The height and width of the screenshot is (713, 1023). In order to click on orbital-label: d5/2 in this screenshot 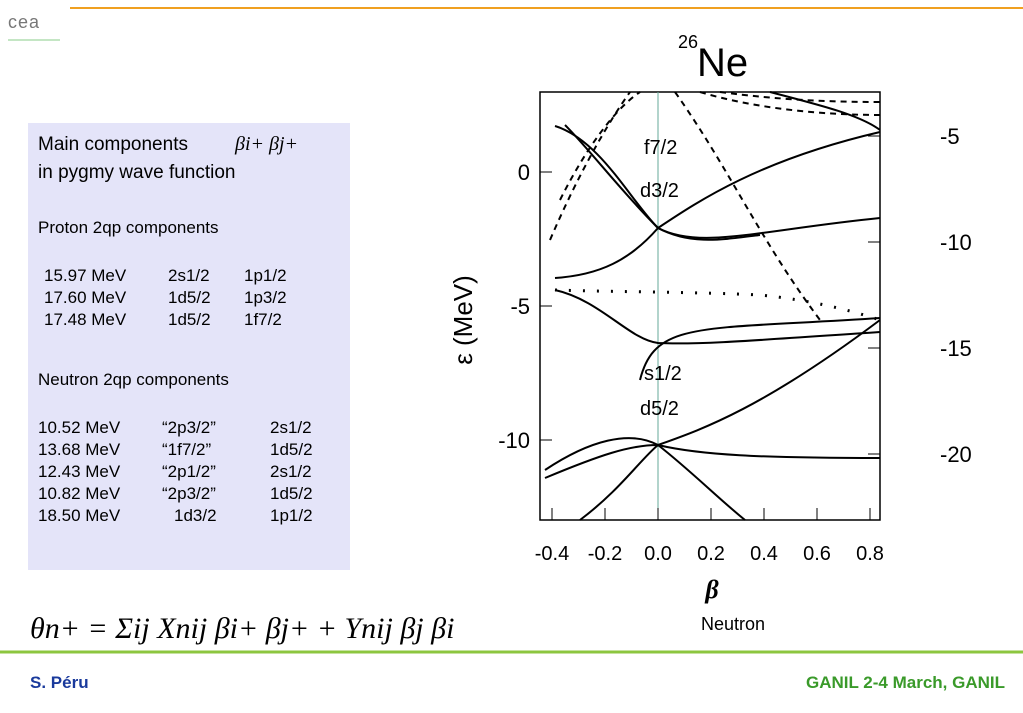, I will do `click(659, 409)`.